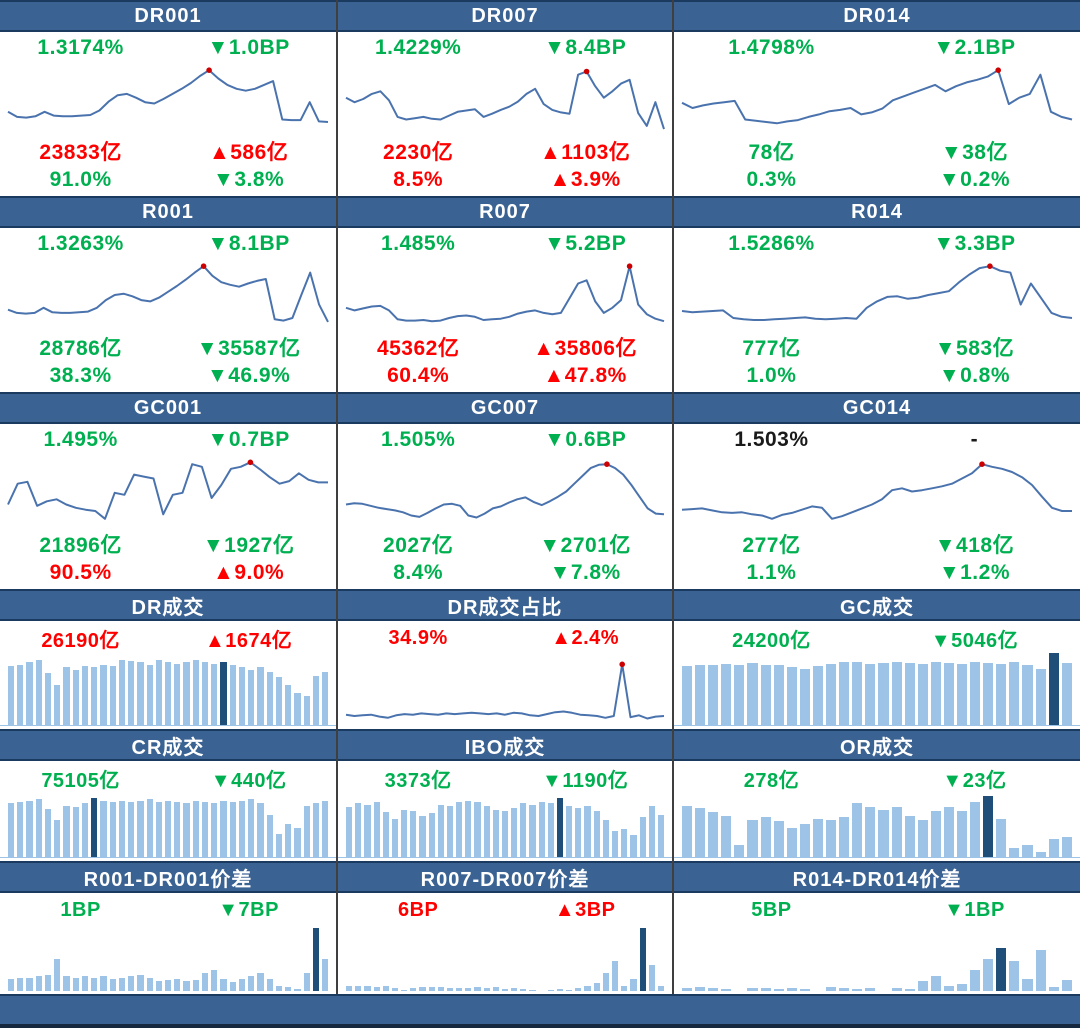  I want to click on volume-row: 23833亿 ▲586亿, so click(168, 151).